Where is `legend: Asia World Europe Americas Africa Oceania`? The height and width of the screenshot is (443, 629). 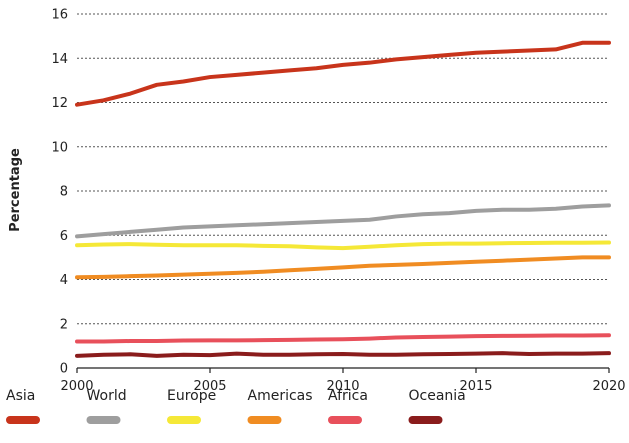 legend: Asia World Europe Americas Africa Oceania is located at coordinates (236, 406).